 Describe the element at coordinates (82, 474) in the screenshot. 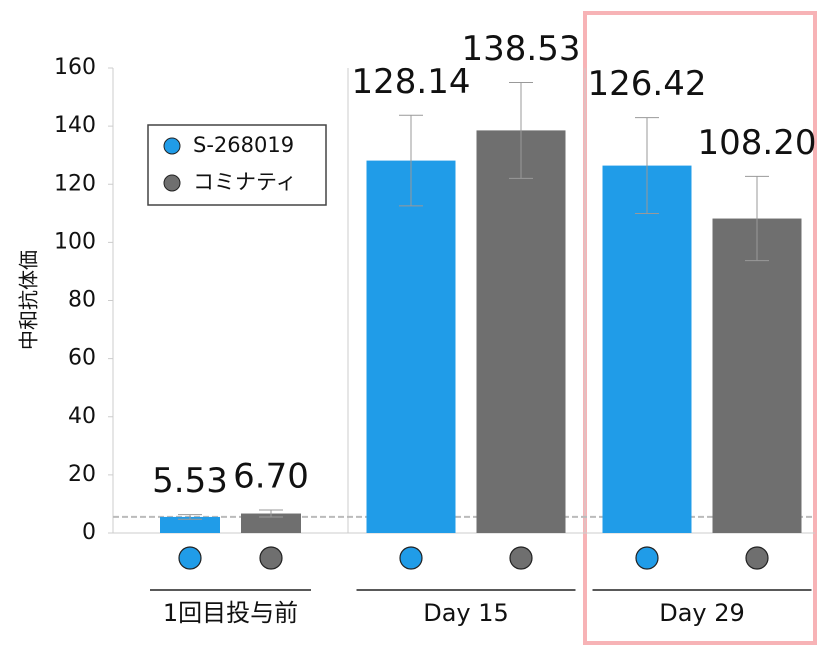

I see `y-tick-label: 20` at that location.